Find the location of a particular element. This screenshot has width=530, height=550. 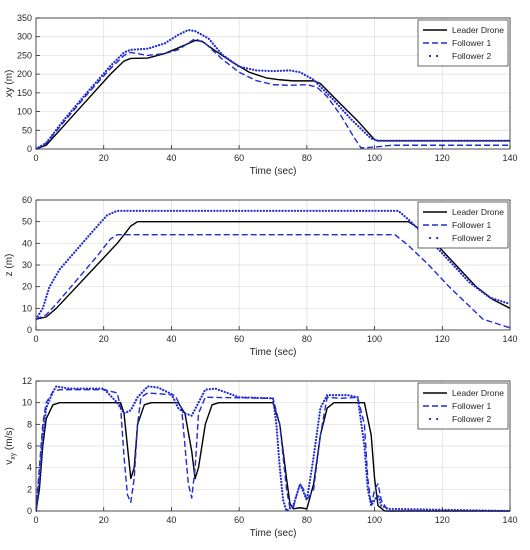

y-tick-label: 6 is located at coordinates (29, 446).